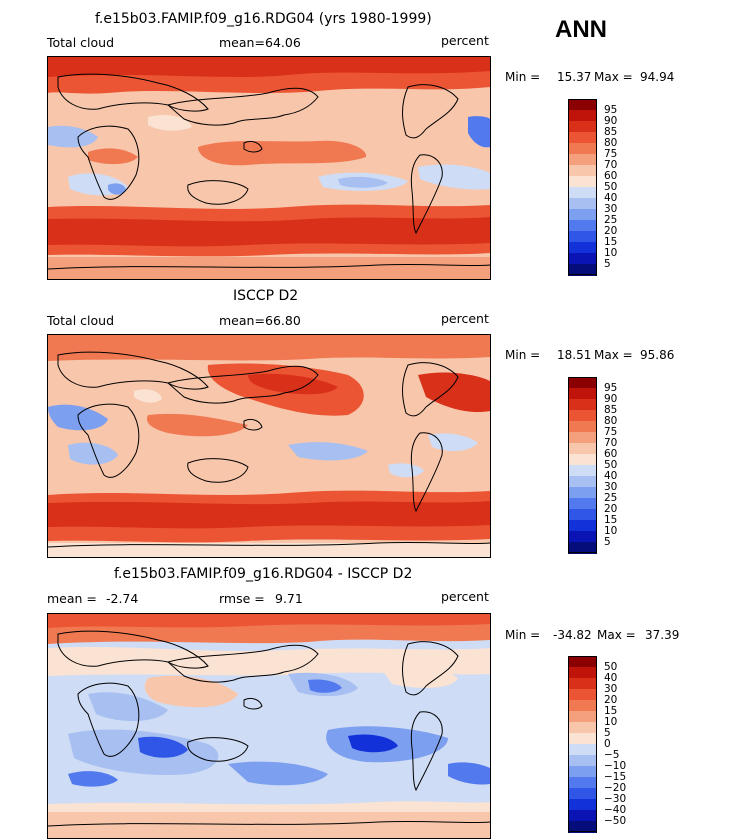  I want to click on panel1-max-label: Max =, so click(613, 77).